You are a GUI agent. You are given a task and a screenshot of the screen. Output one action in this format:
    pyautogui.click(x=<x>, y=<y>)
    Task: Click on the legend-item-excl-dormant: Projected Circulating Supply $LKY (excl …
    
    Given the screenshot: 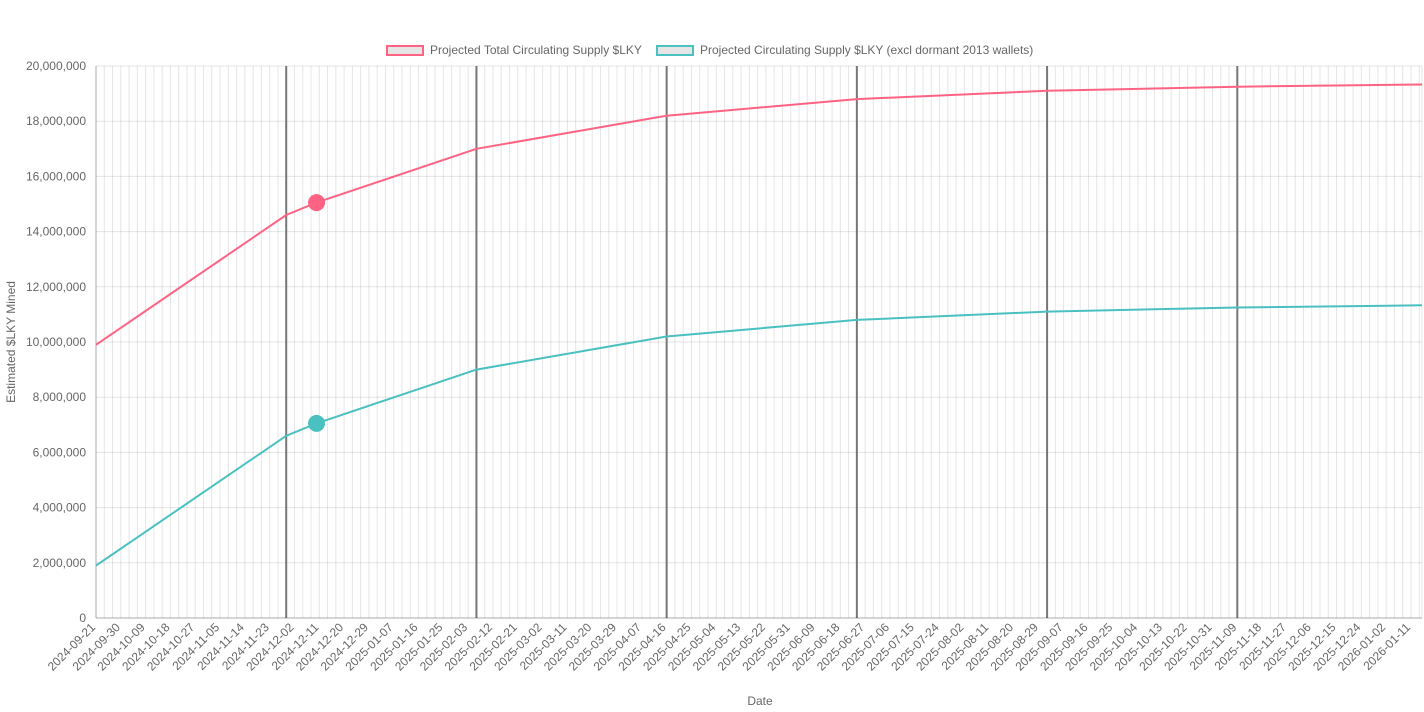 What is the action you would take?
    pyautogui.click(x=844, y=50)
    